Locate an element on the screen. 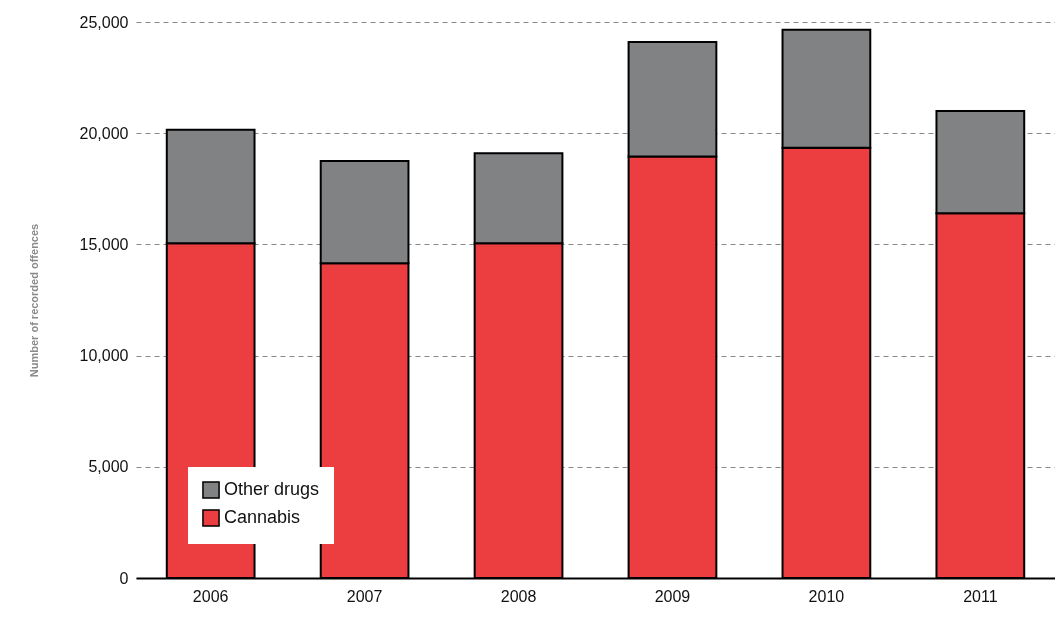 Image resolution: width=1057 pixels, height=619 pixels. x-tick-label: 2008 is located at coordinates (518, 596).